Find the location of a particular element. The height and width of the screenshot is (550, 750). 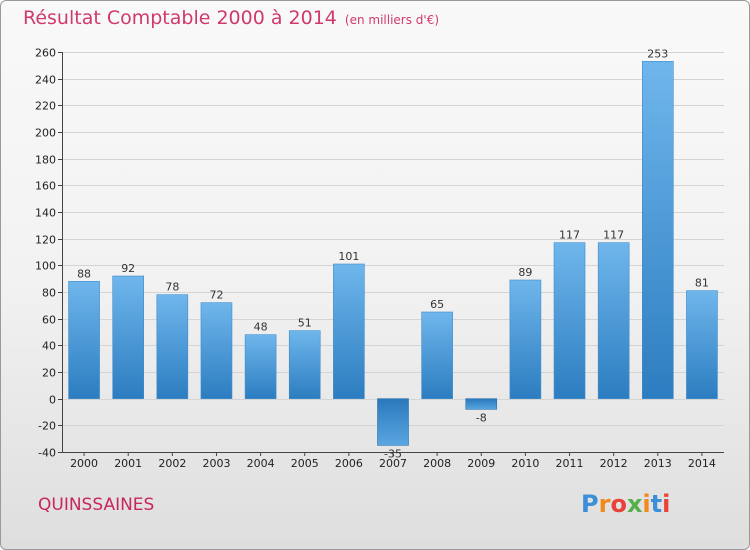

y-tick-label: 200 is located at coordinates (45, 133).